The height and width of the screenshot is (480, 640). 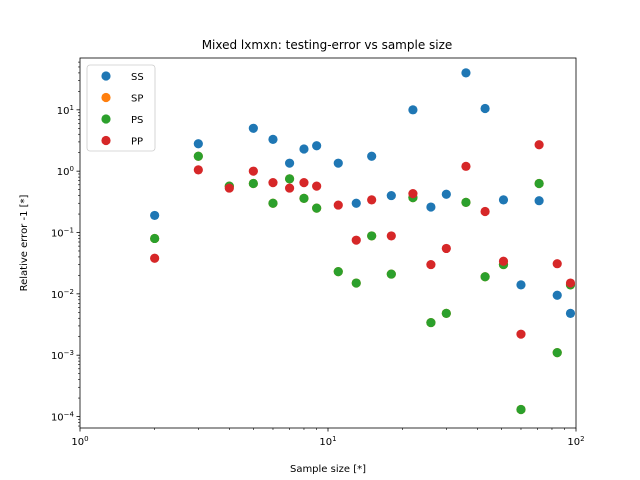 I want to click on x-tick-label: 10², so click(x=575, y=441).